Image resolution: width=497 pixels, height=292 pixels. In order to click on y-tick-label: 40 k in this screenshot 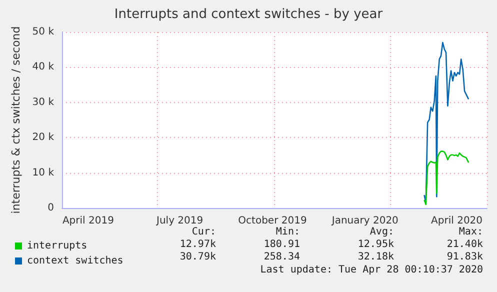, I will do `click(43, 67)`.